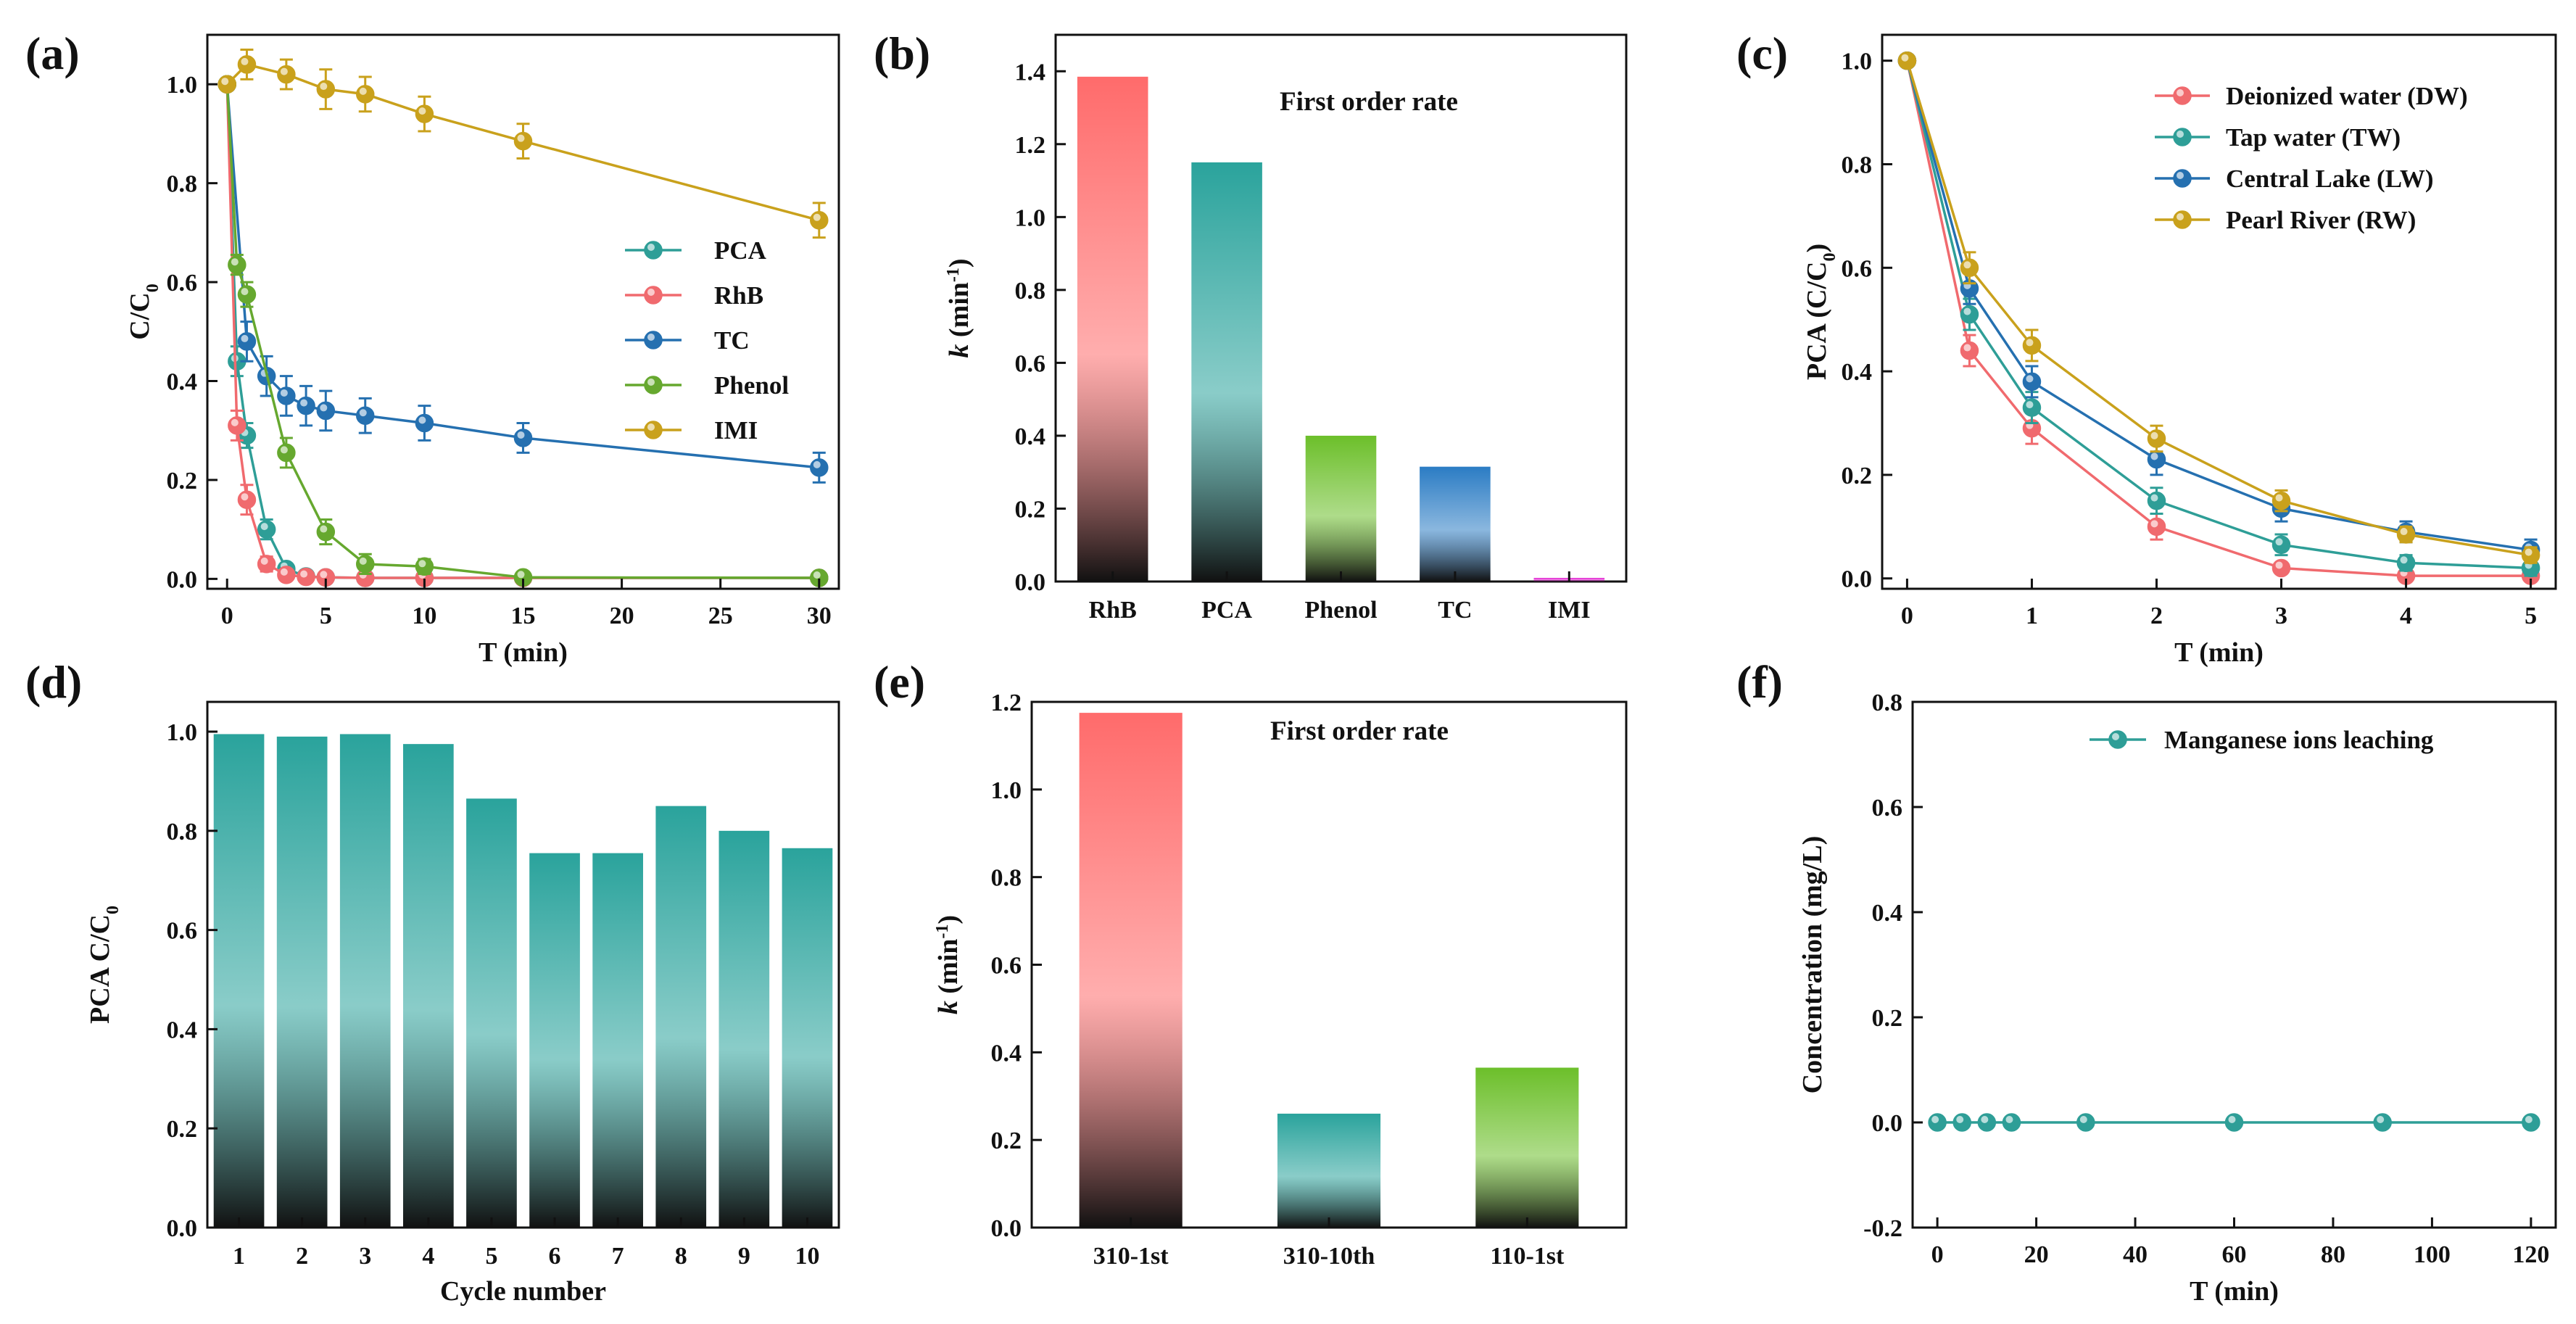  Describe the element at coordinates (1329, 1170) in the screenshot. I see `bar-310-10th` at that location.